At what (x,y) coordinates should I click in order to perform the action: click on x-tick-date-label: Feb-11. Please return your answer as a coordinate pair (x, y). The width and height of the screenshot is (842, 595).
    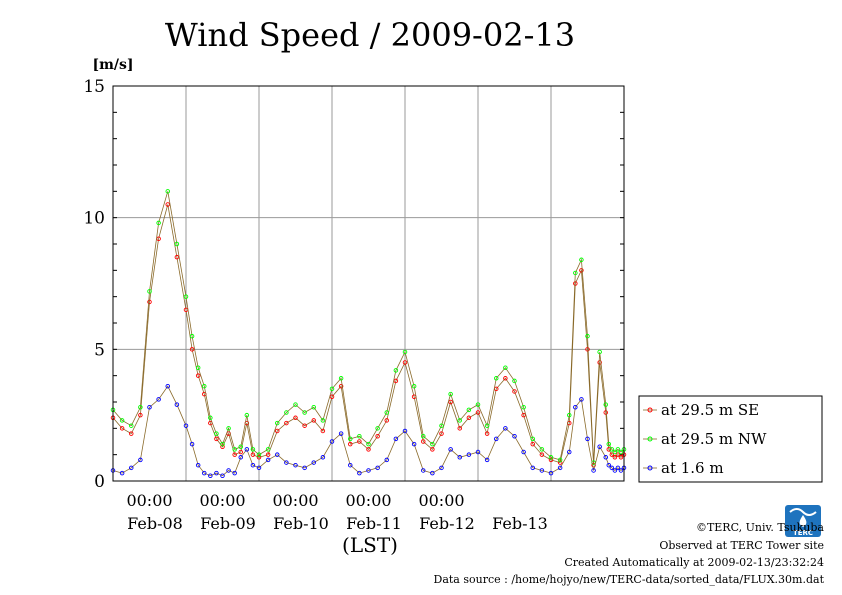
    Looking at the image, I should click on (374, 523).